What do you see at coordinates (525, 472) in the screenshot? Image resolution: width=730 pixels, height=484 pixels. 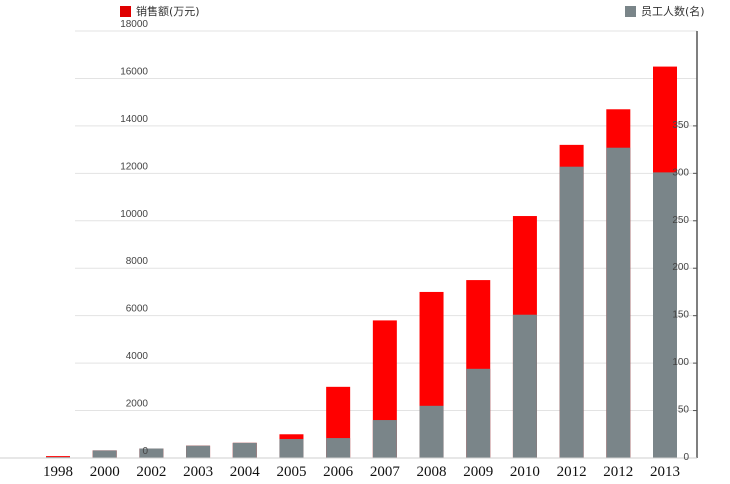 I see `x-tick-label: 2010` at bounding box center [525, 472].